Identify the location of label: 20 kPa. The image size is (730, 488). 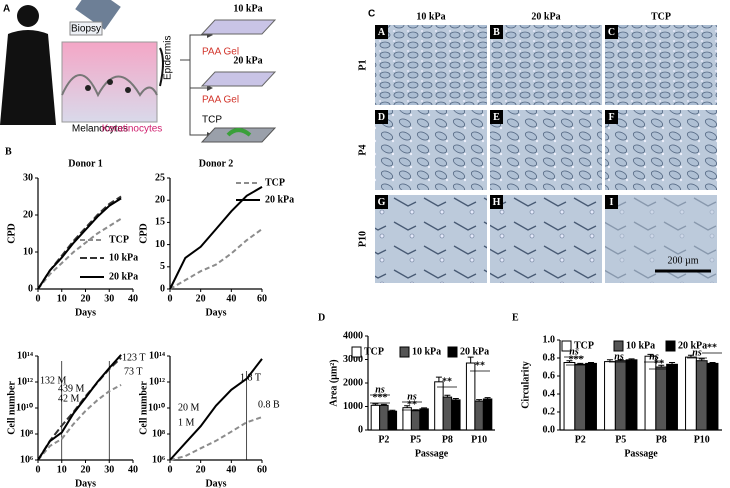
(247, 60).